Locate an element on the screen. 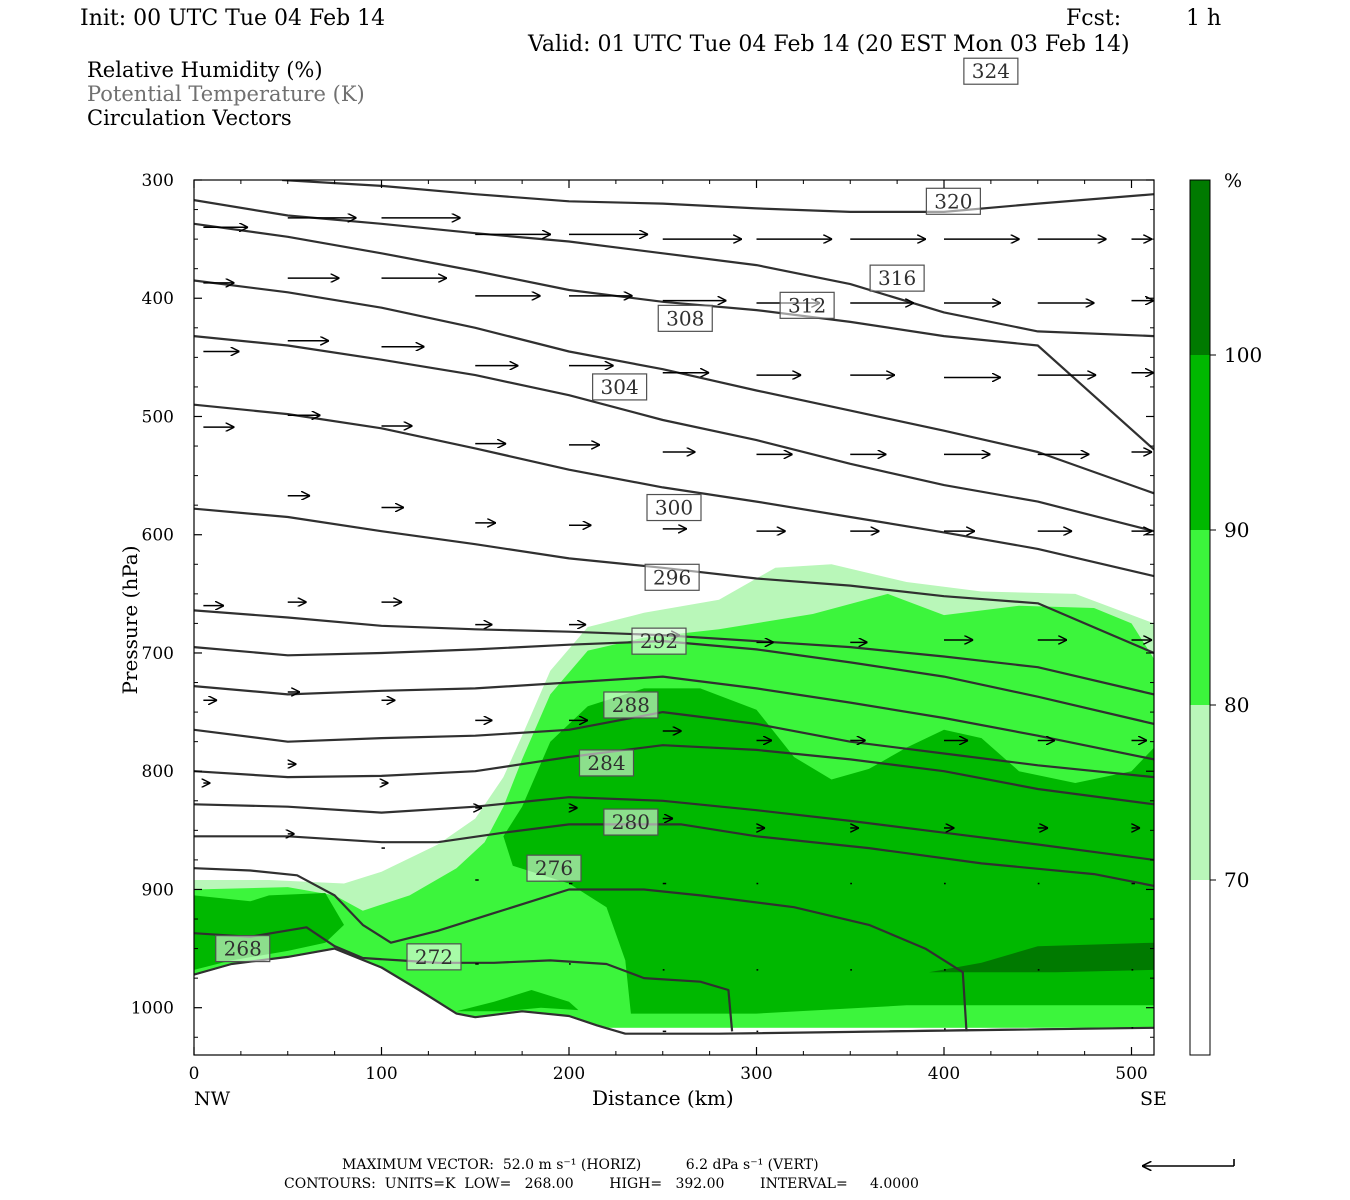  field-vectors-title: Circulation Vectors is located at coordinates (189, 118).